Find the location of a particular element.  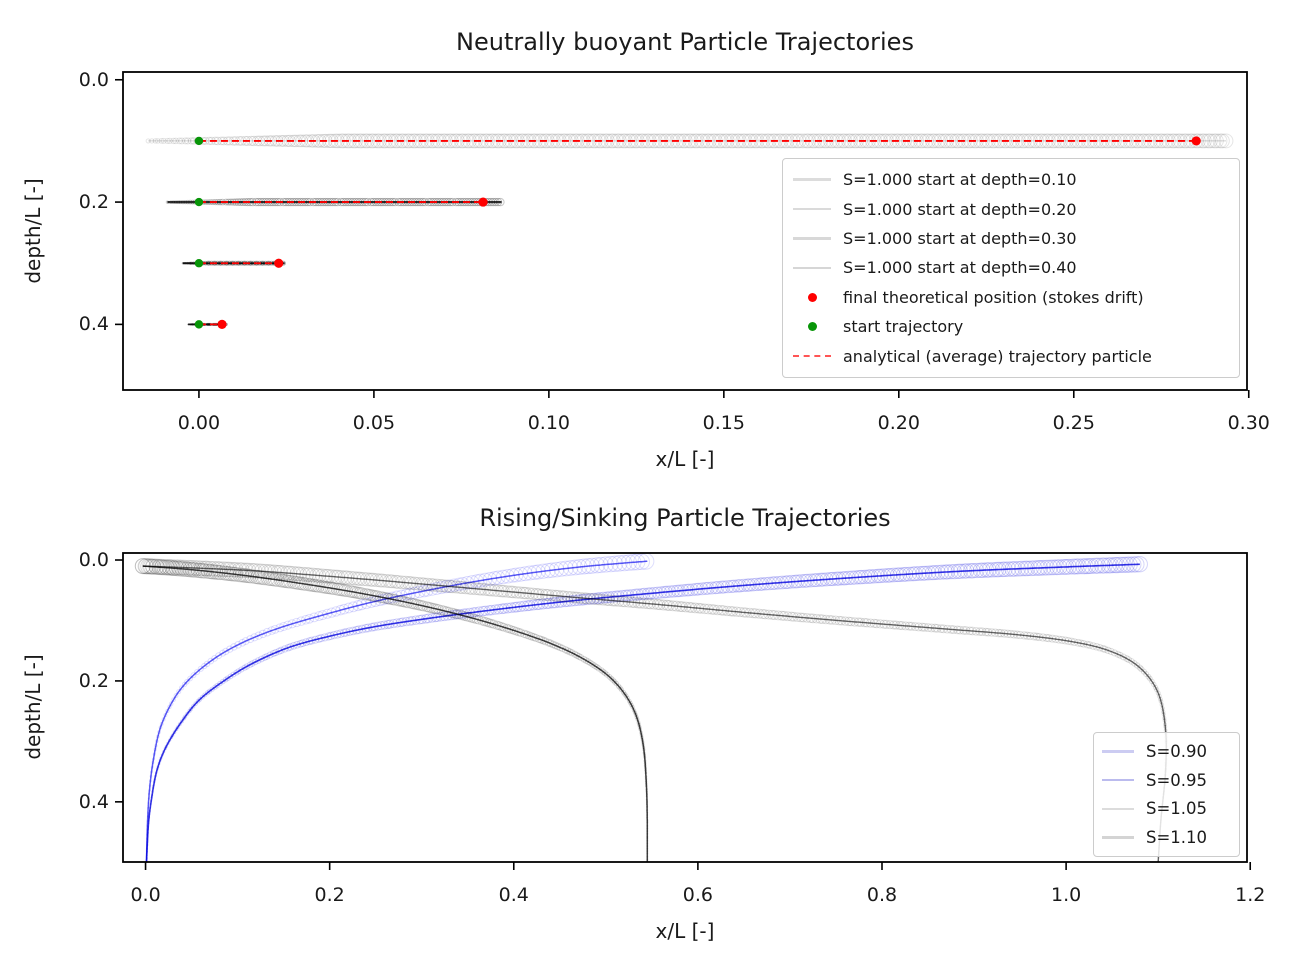

x-tick-label: 1.0 is located at coordinates (1066, 895).